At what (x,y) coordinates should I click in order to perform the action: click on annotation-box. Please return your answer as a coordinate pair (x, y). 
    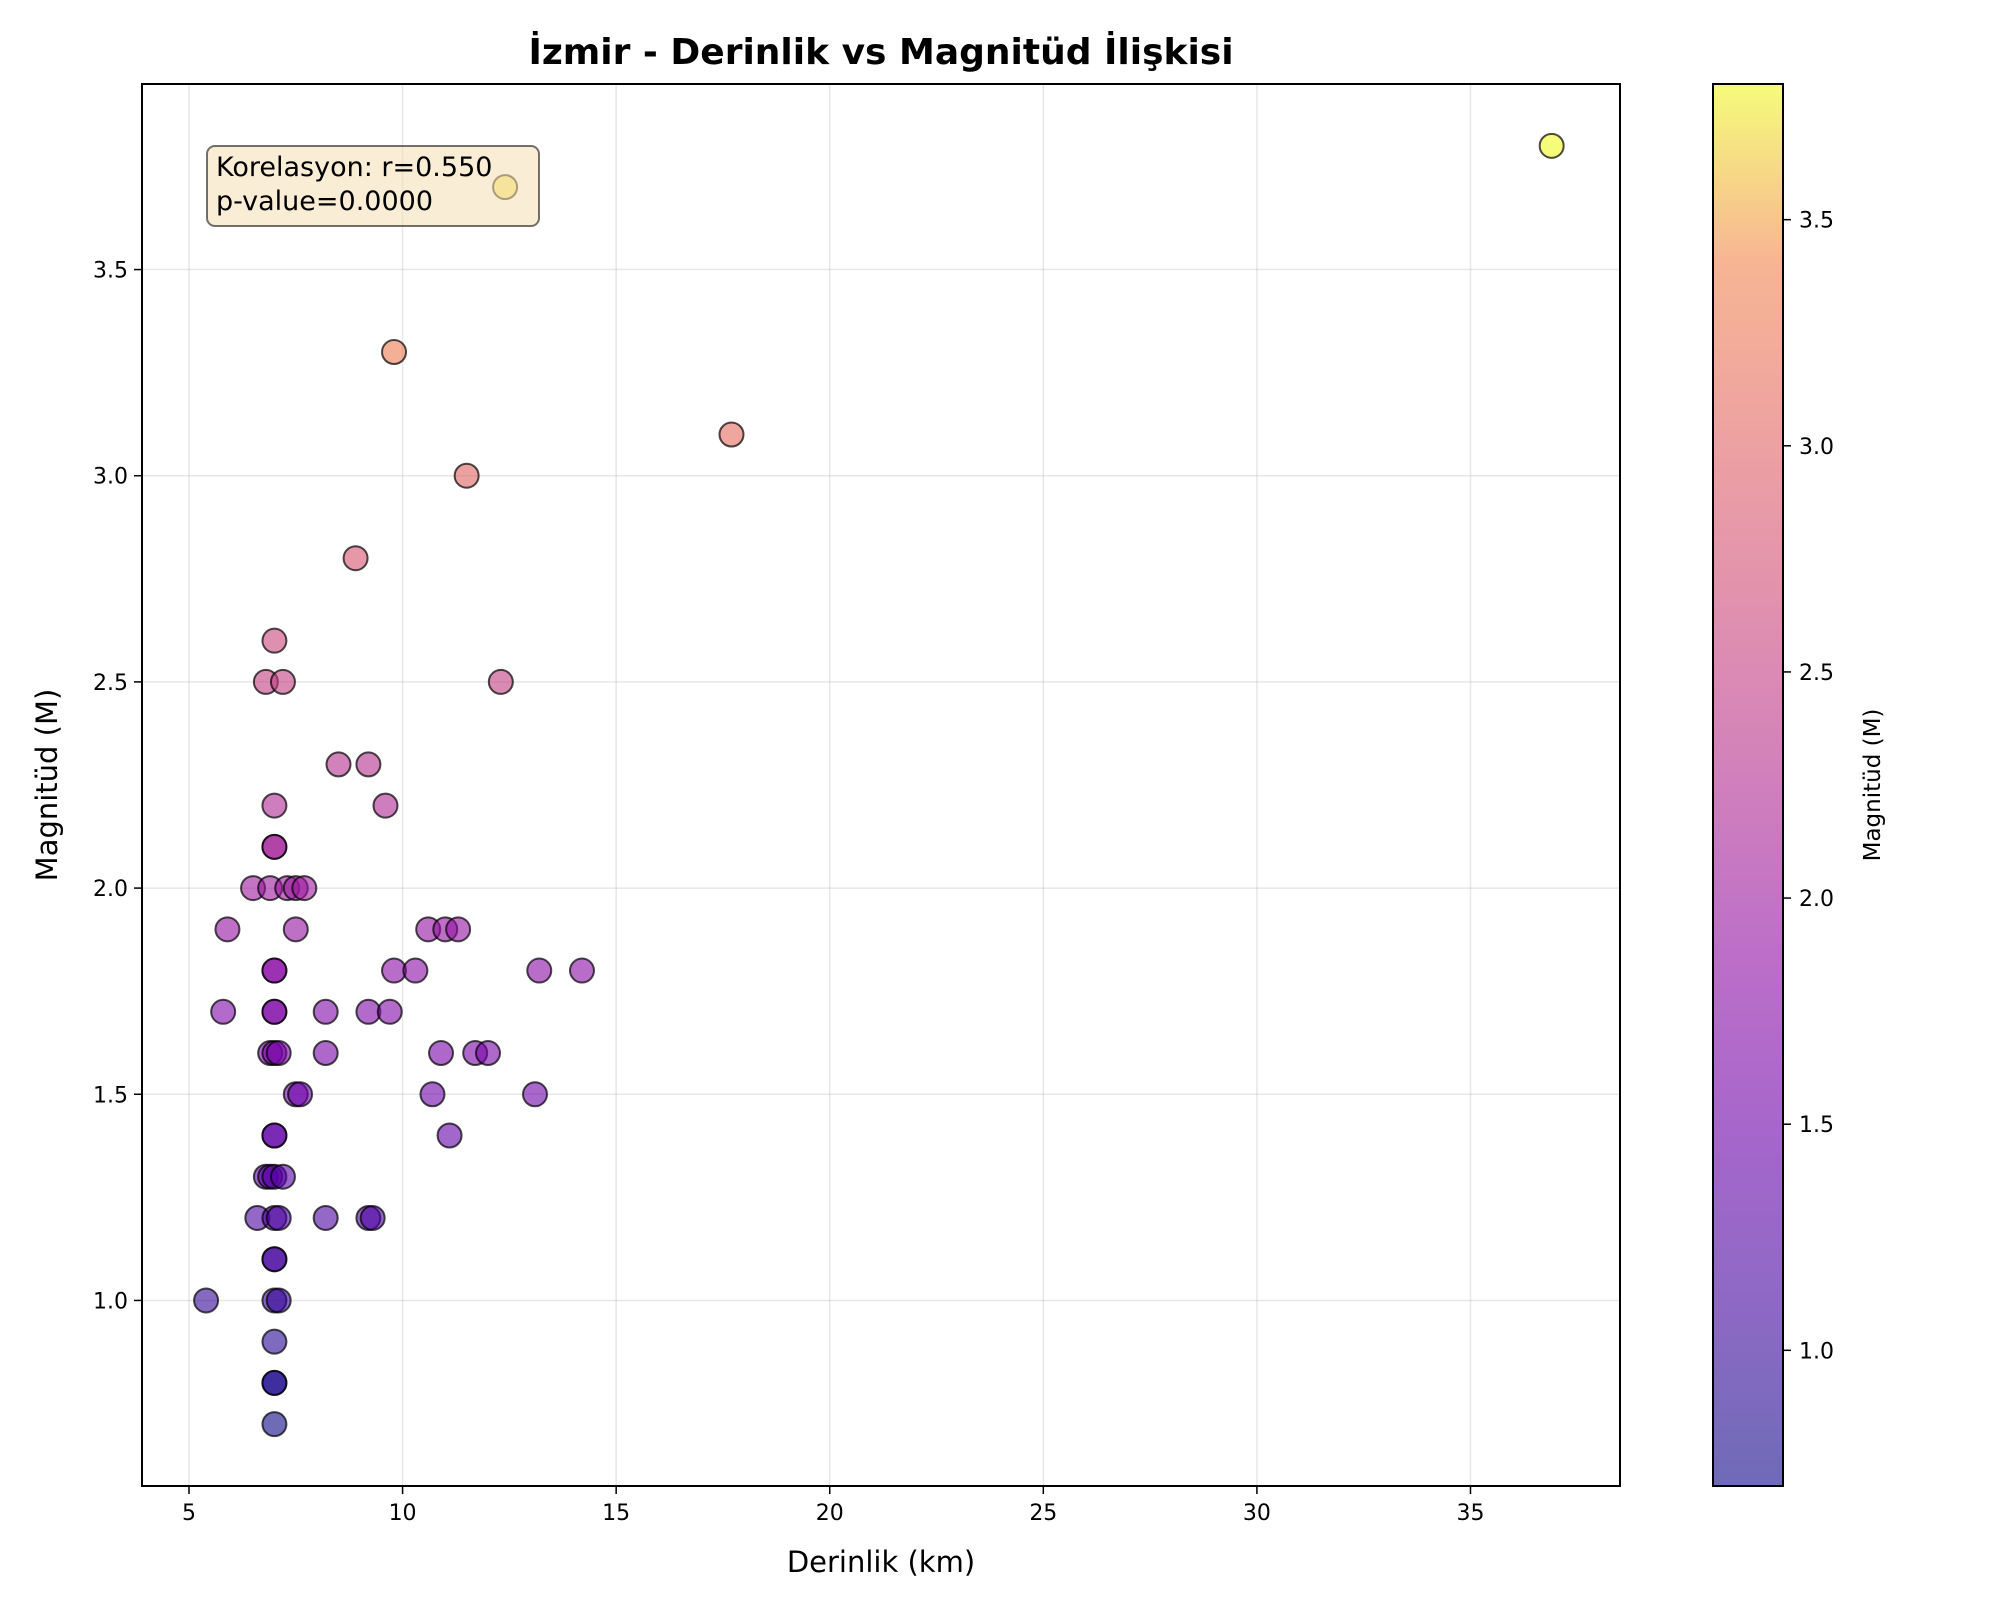
    Looking at the image, I should click on (373, 186).